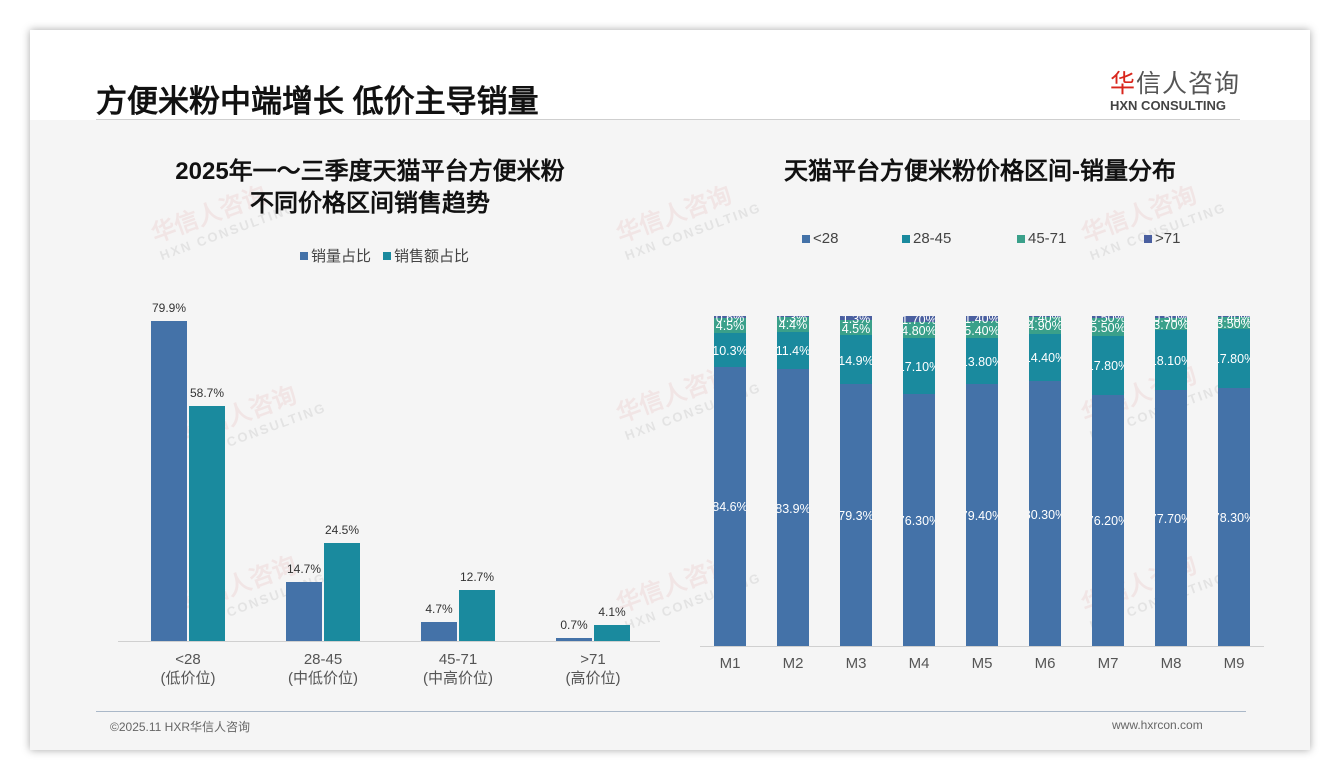 The height and width of the screenshot is (780, 1340). What do you see at coordinates (670, 75) in the screenshot?
I see `header: 方便米粉中端增长 低价主导销量 华信人咨询 HXN CONSULTING` at bounding box center [670, 75].